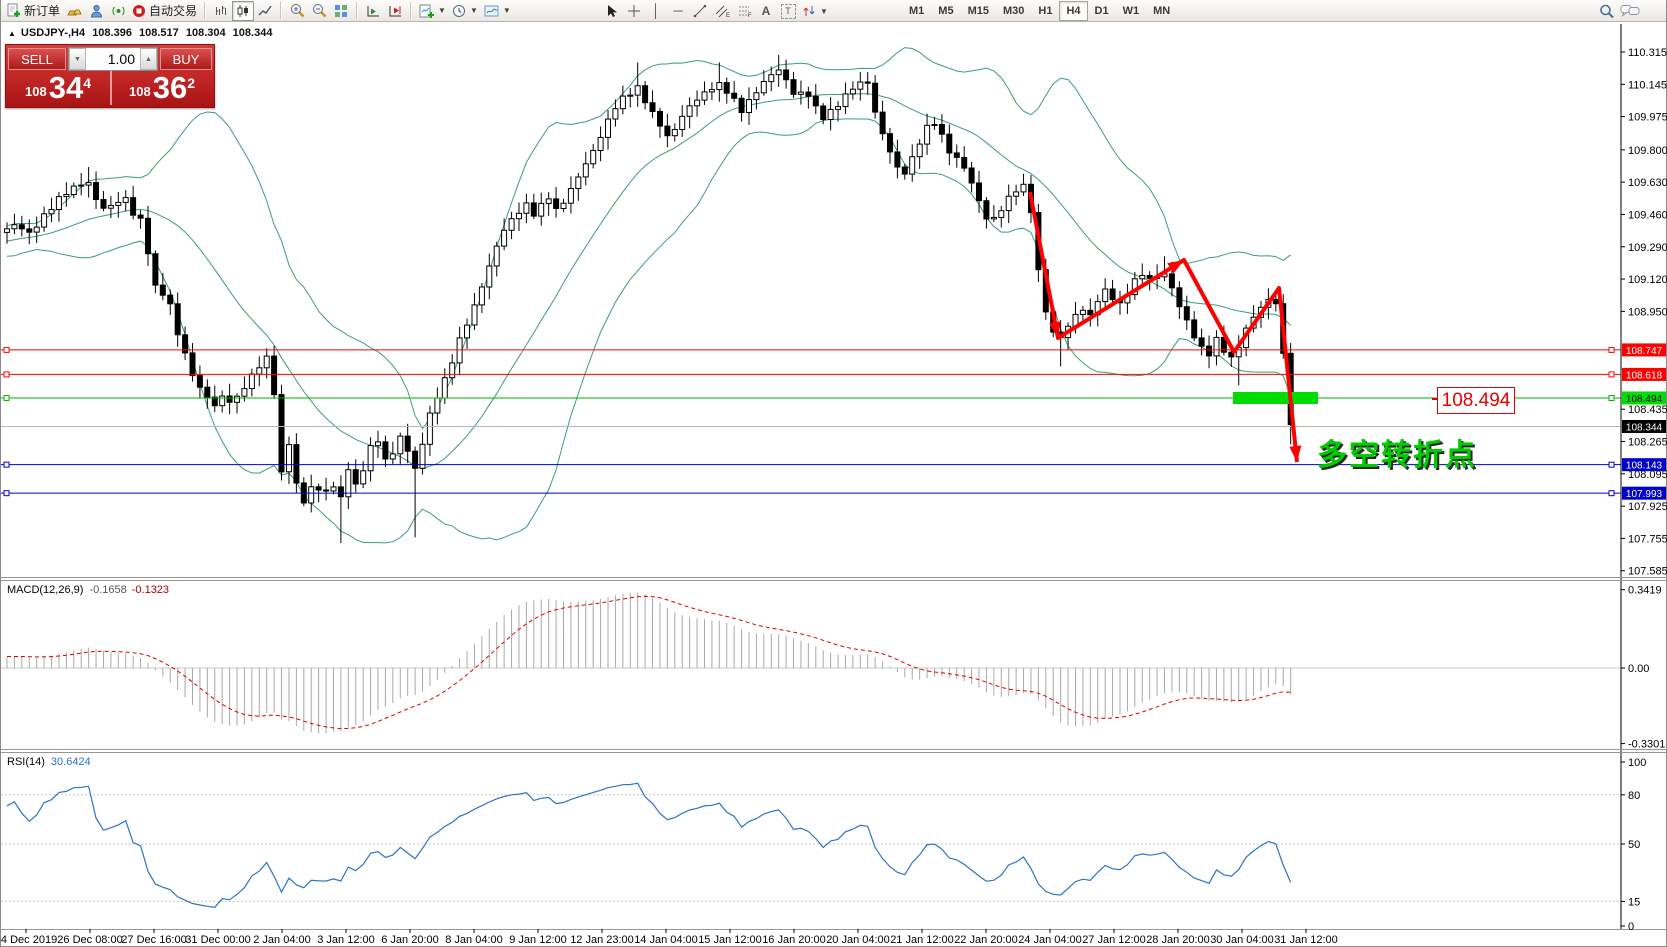  I want to click on highlight-rectangle-object, so click(1275, 397).